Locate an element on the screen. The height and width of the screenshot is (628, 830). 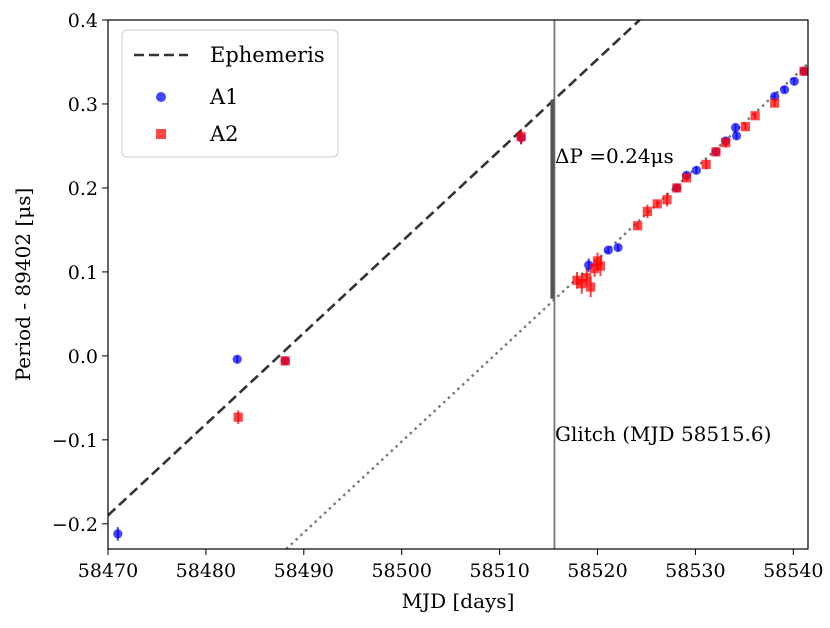
y-axis-ticks: −0.2 −0.1 0.0 0.1 0.2 0.3 0.4 is located at coordinates (80, 273).